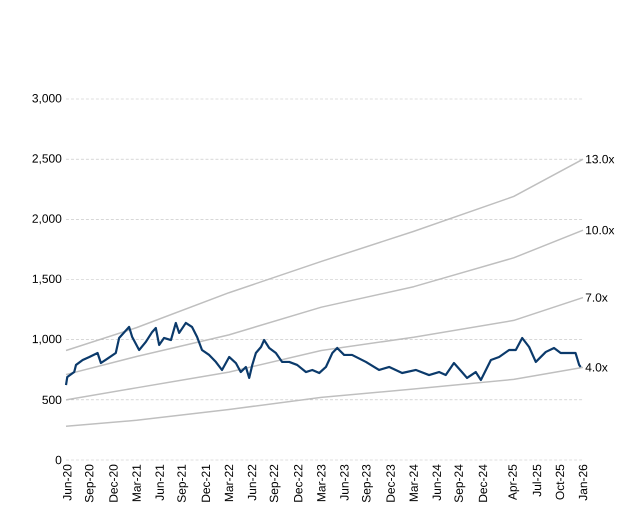 The height and width of the screenshot is (515, 621). What do you see at coordinates (321, 483) in the screenshot?
I see `x-tick-label: Mar-23` at bounding box center [321, 483].